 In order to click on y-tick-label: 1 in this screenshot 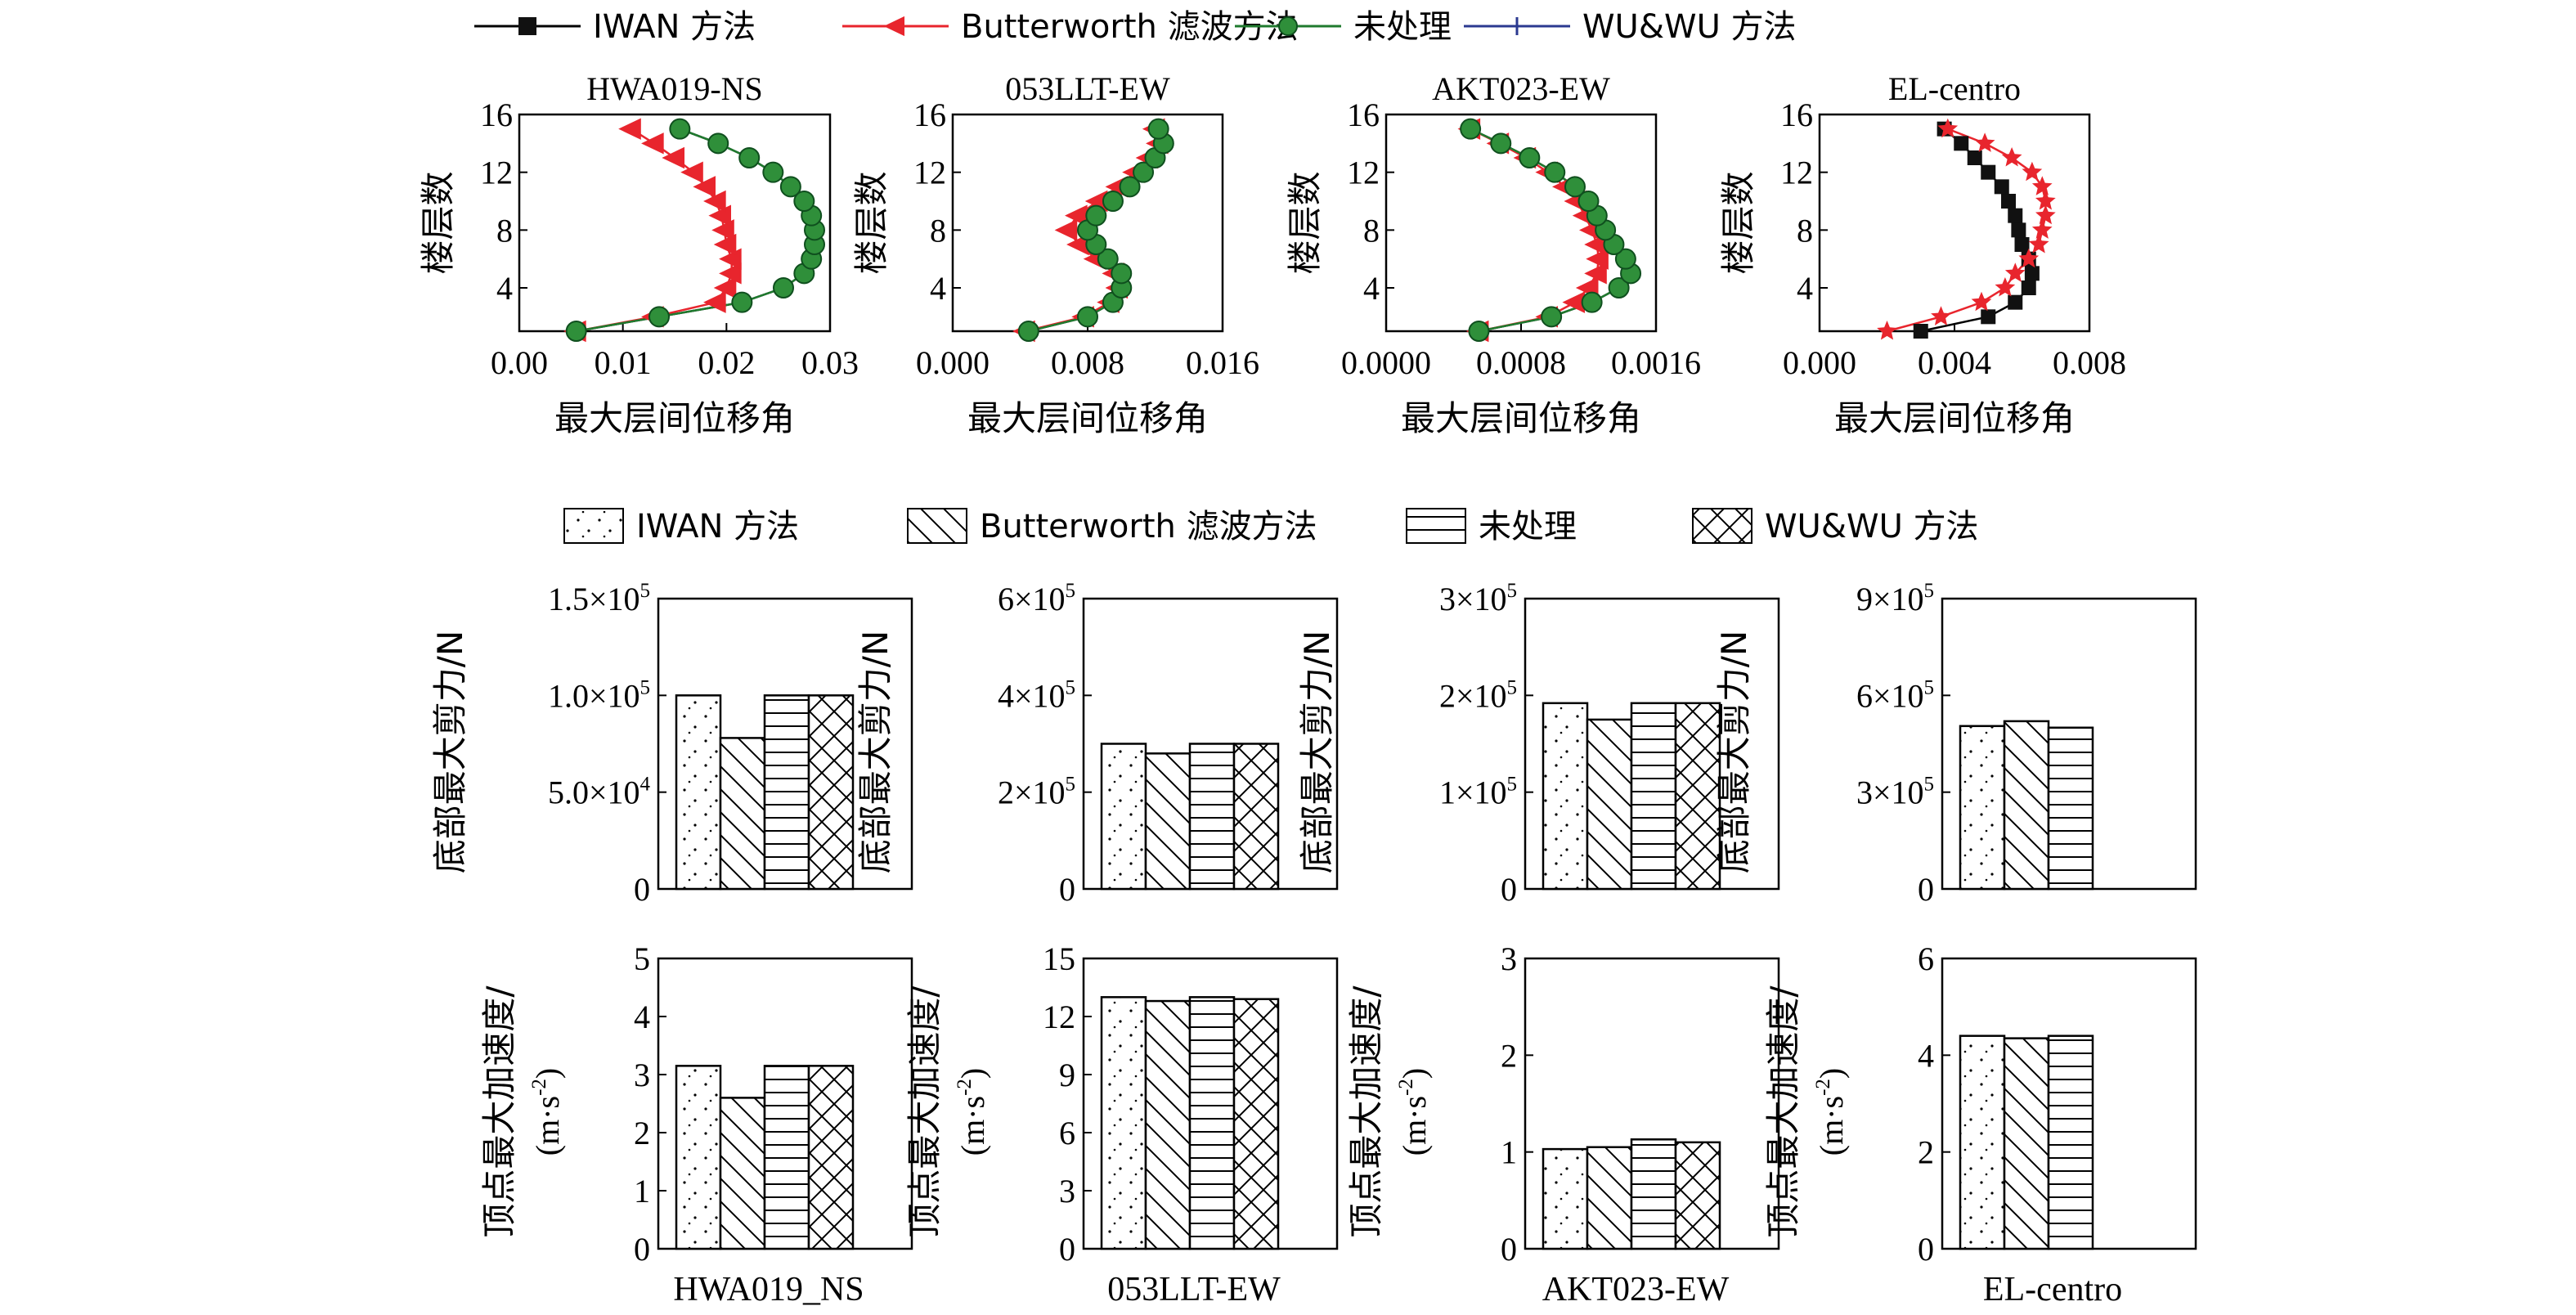, I will do `click(1509, 1152)`.